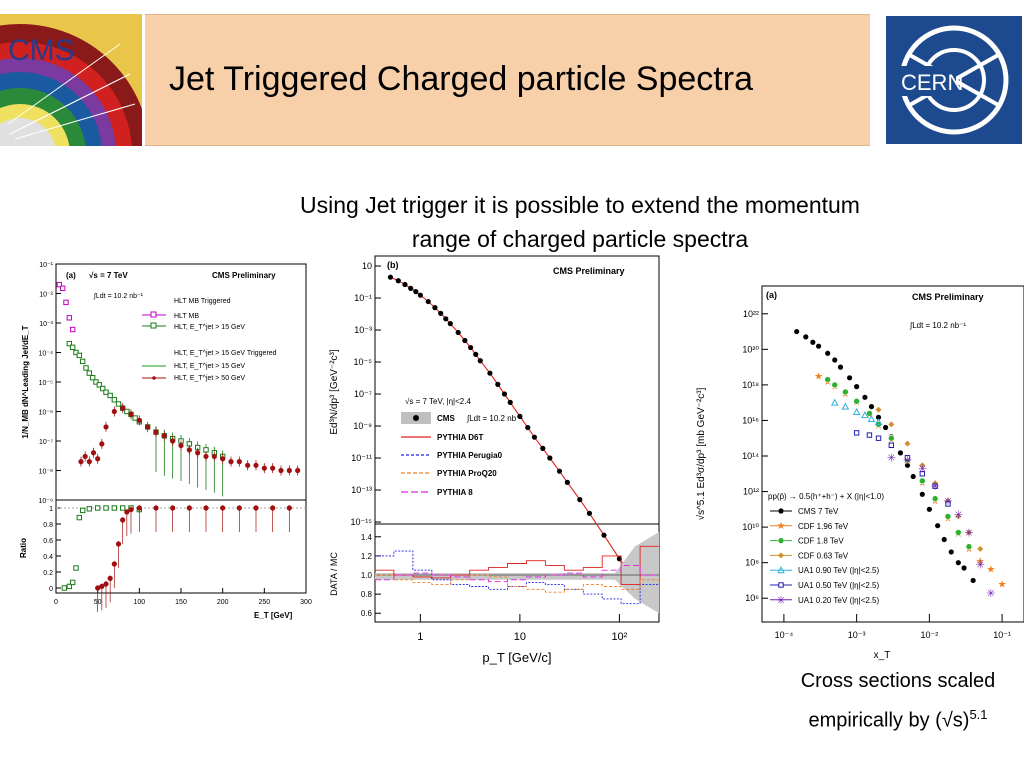 This screenshot has height=768, width=1024. What do you see at coordinates (264, 602) in the screenshot?
I see `x-tick-label: 250` at bounding box center [264, 602].